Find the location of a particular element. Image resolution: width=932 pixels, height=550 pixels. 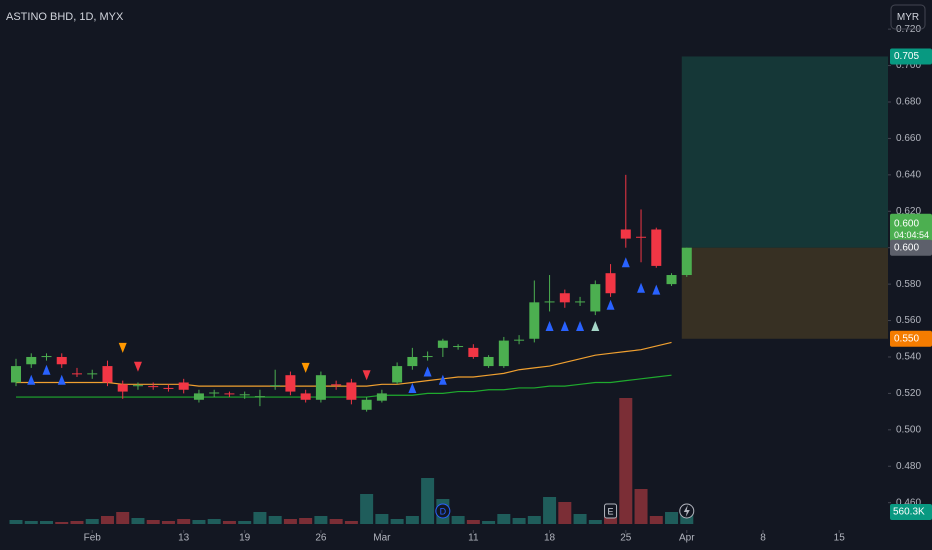

y-tick-label: 0.520 is located at coordinates (908, 393).